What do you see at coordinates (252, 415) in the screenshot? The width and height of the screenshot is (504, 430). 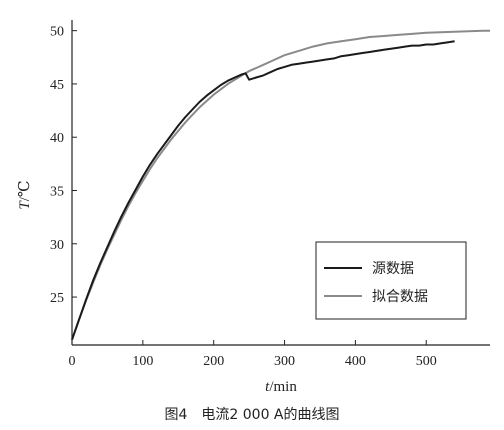 I see `figure-caption: 图4 电流2 000 A的曲线图` at bounding box center [252, 415].